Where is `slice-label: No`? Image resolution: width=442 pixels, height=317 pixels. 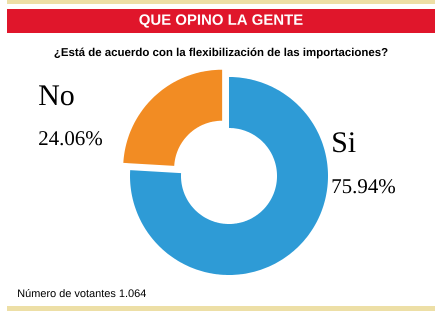 slice-label: No is located at coordinates (56, 95).